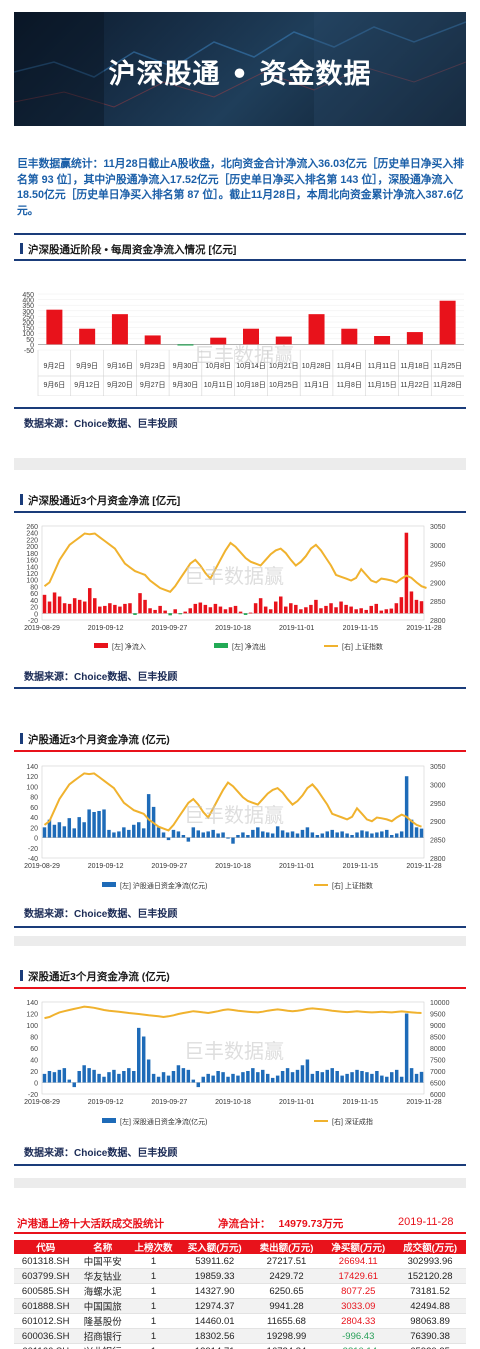  I want to click on y-left-tick-label: 120, so click(32, 574).